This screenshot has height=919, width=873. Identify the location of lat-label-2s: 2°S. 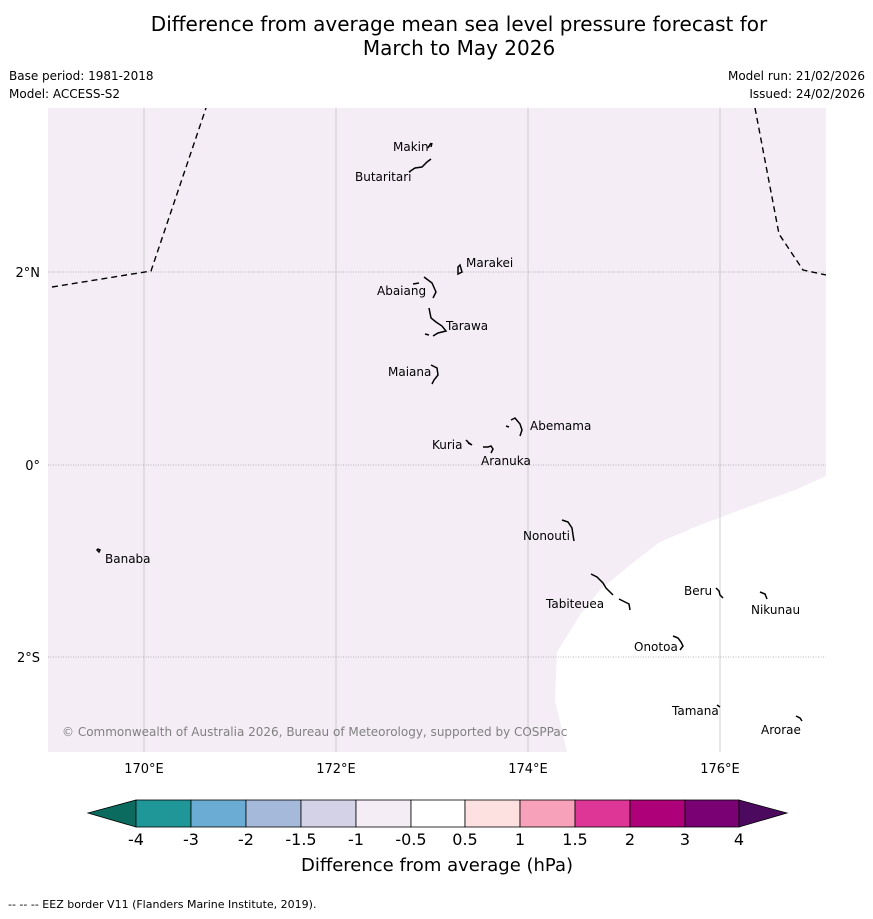
(28, 658).